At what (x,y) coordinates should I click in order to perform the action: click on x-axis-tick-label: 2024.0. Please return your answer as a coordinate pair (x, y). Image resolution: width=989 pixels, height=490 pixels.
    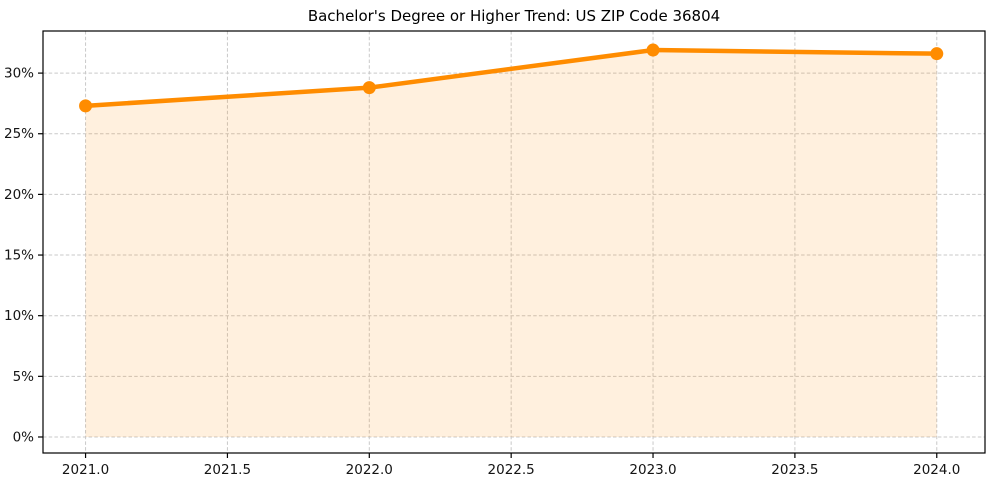
    Looking at the image, I should click on (936, 470).